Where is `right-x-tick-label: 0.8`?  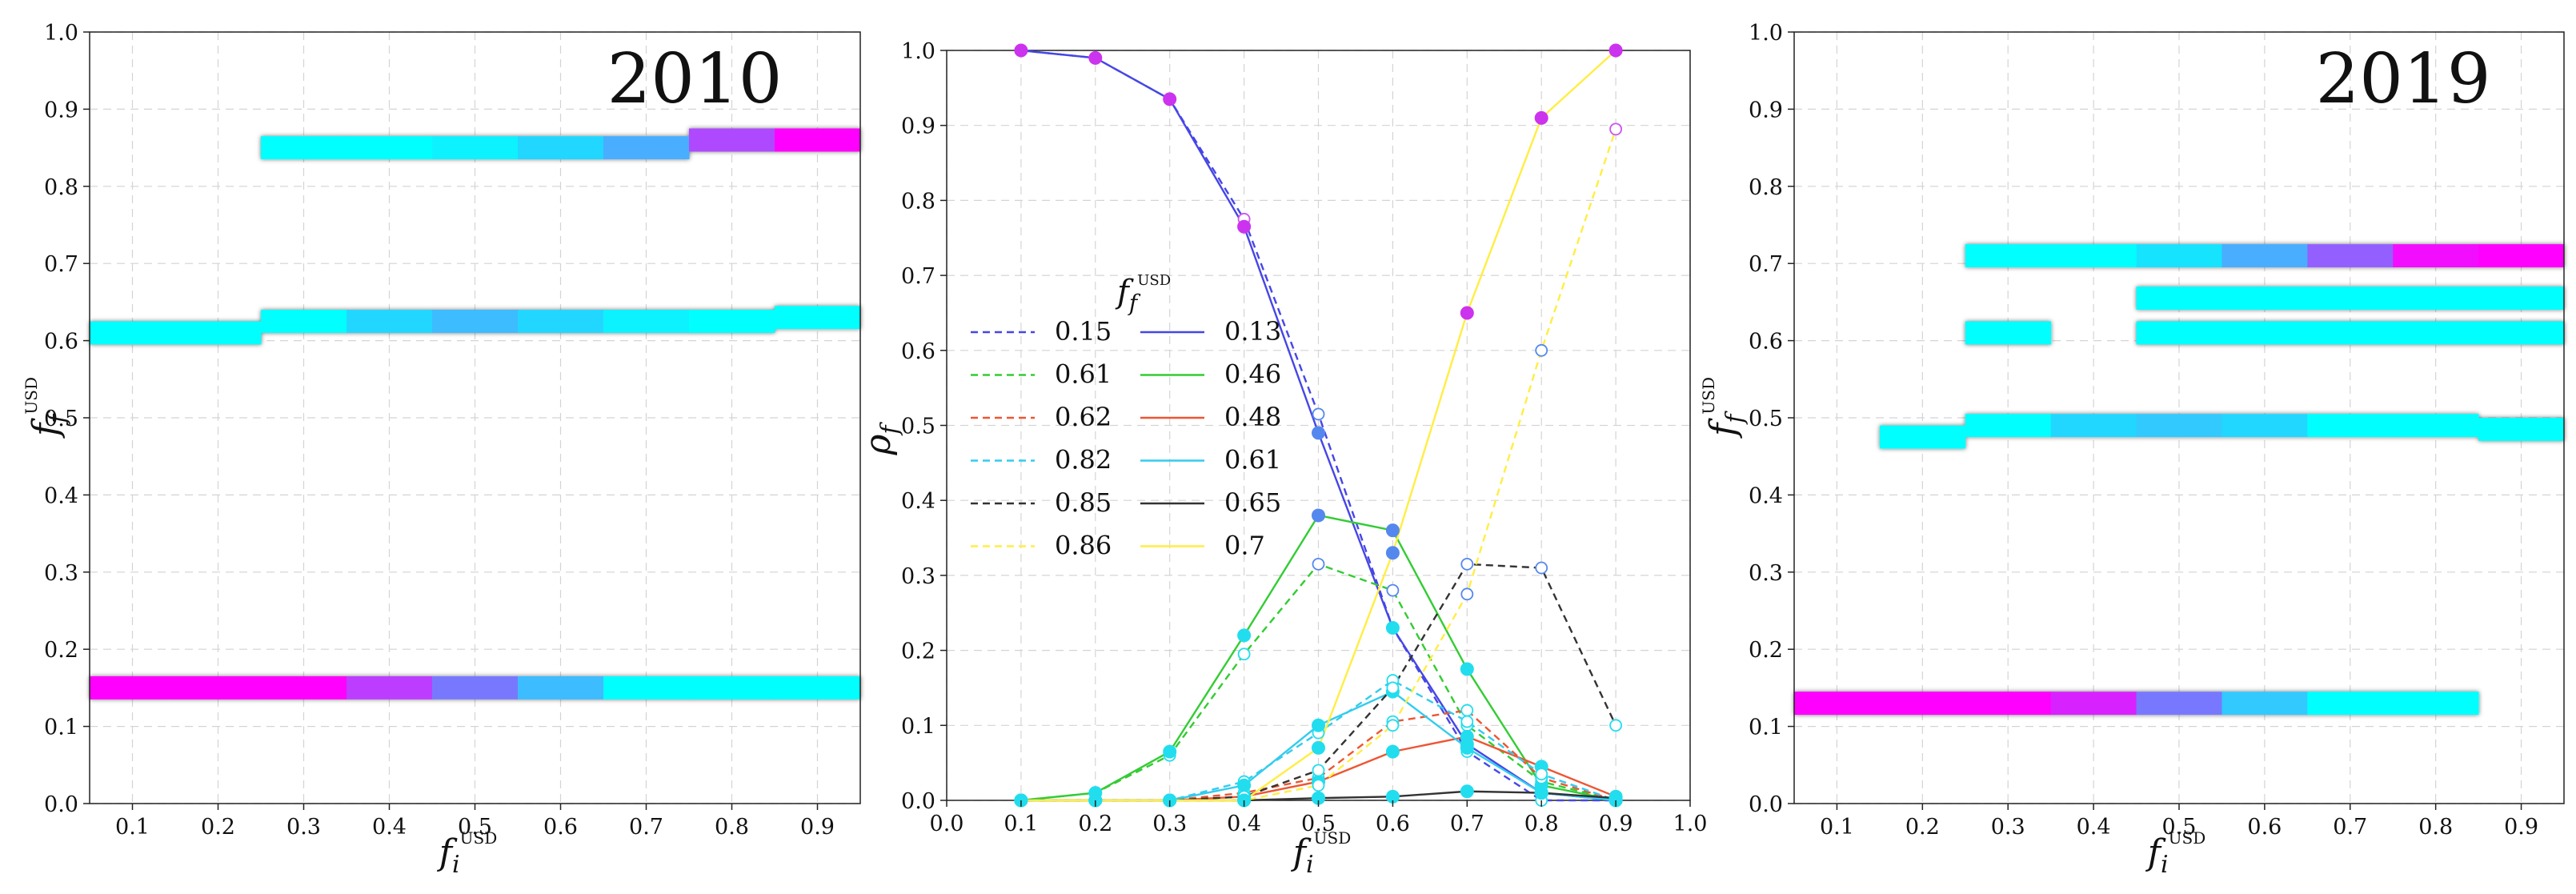
right-x-tick-label: 0.8 is located at coordinates (2435, 827).